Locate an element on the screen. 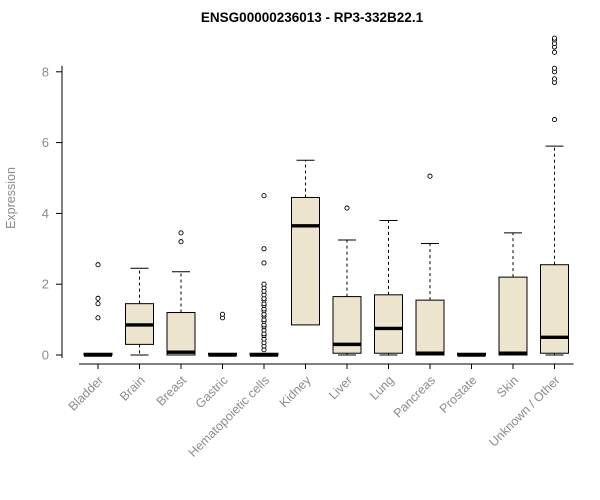  x-tick-label-prostate: Prostate is located at coordinates (458, 394).